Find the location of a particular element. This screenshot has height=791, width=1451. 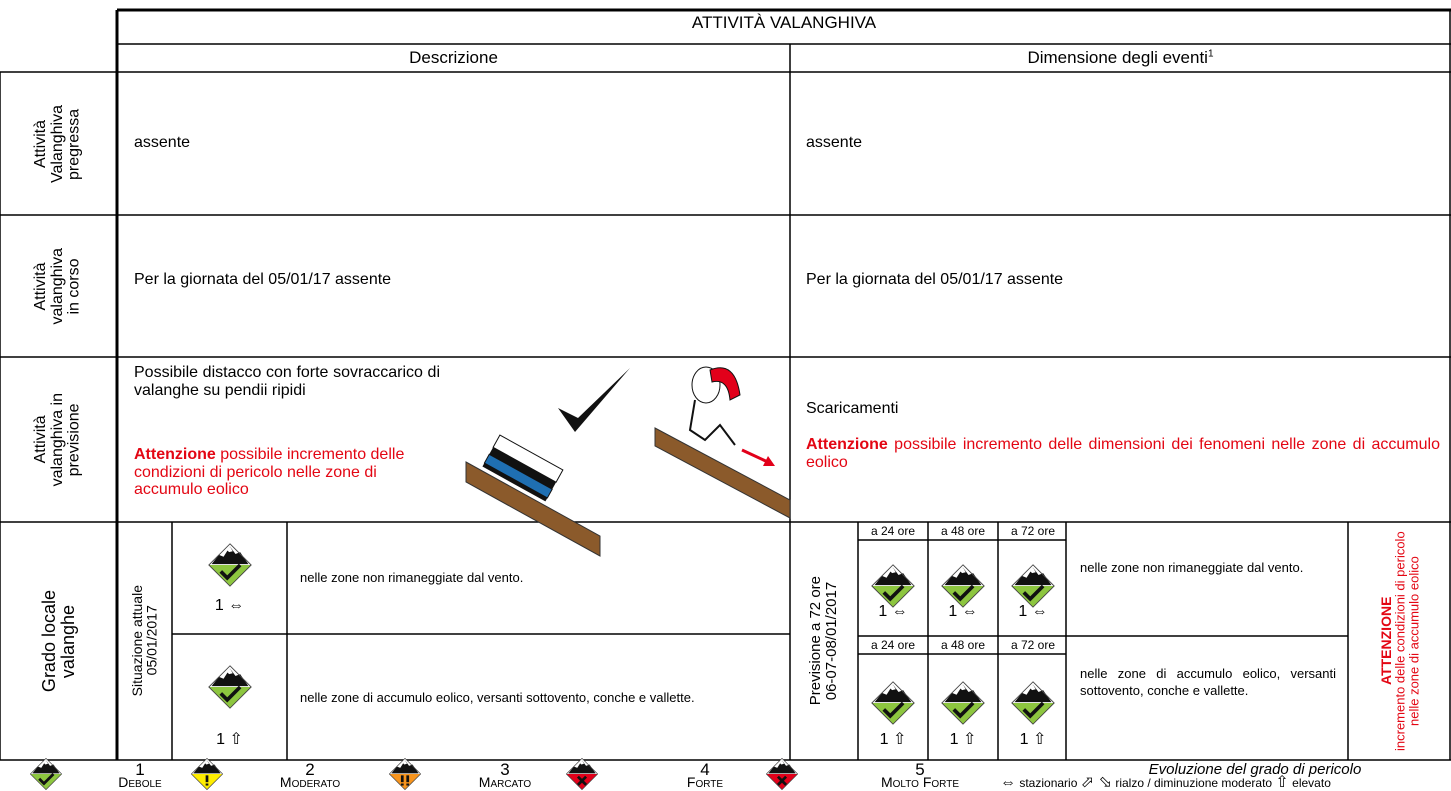

forecast-label: Previsione a 72 ore 06-07-08/01/2017 is located at coordinates (824, 641).